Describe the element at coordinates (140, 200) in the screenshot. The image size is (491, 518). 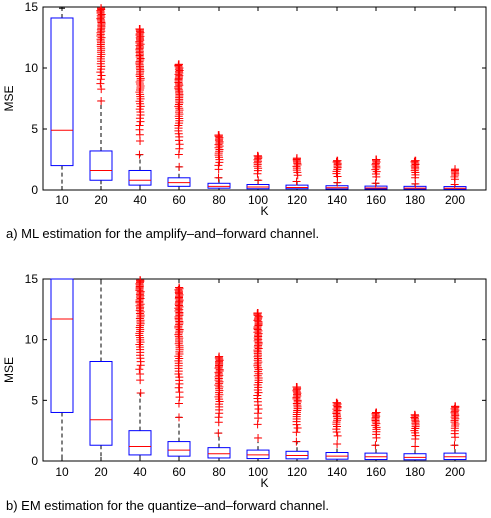
I see `x-tick-label: 40` at that location.